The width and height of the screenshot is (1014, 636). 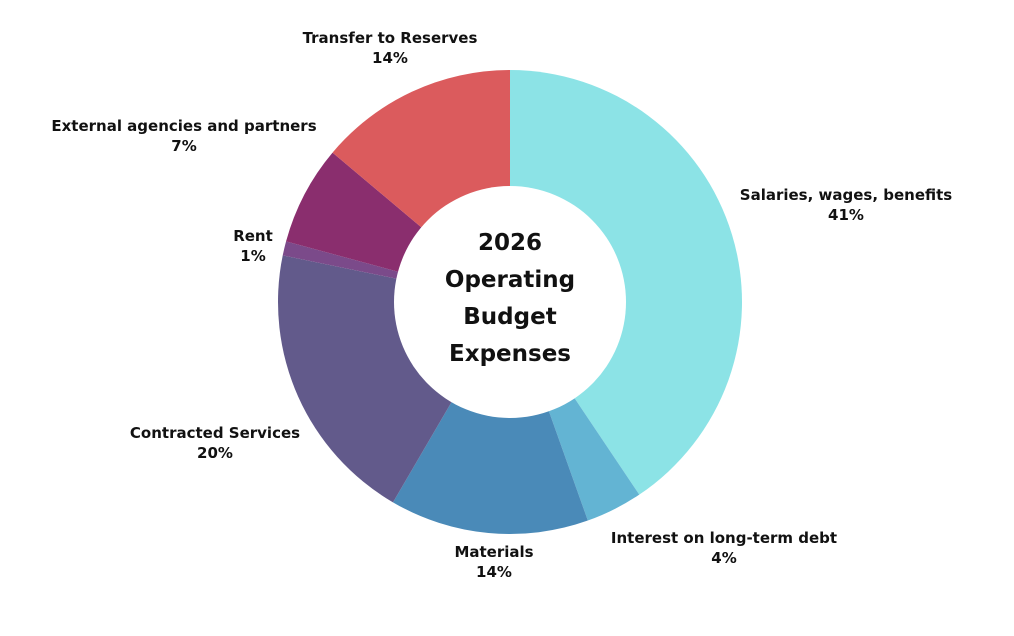 I want to click on title-line-3: Budget, so click(x=509, y=317).